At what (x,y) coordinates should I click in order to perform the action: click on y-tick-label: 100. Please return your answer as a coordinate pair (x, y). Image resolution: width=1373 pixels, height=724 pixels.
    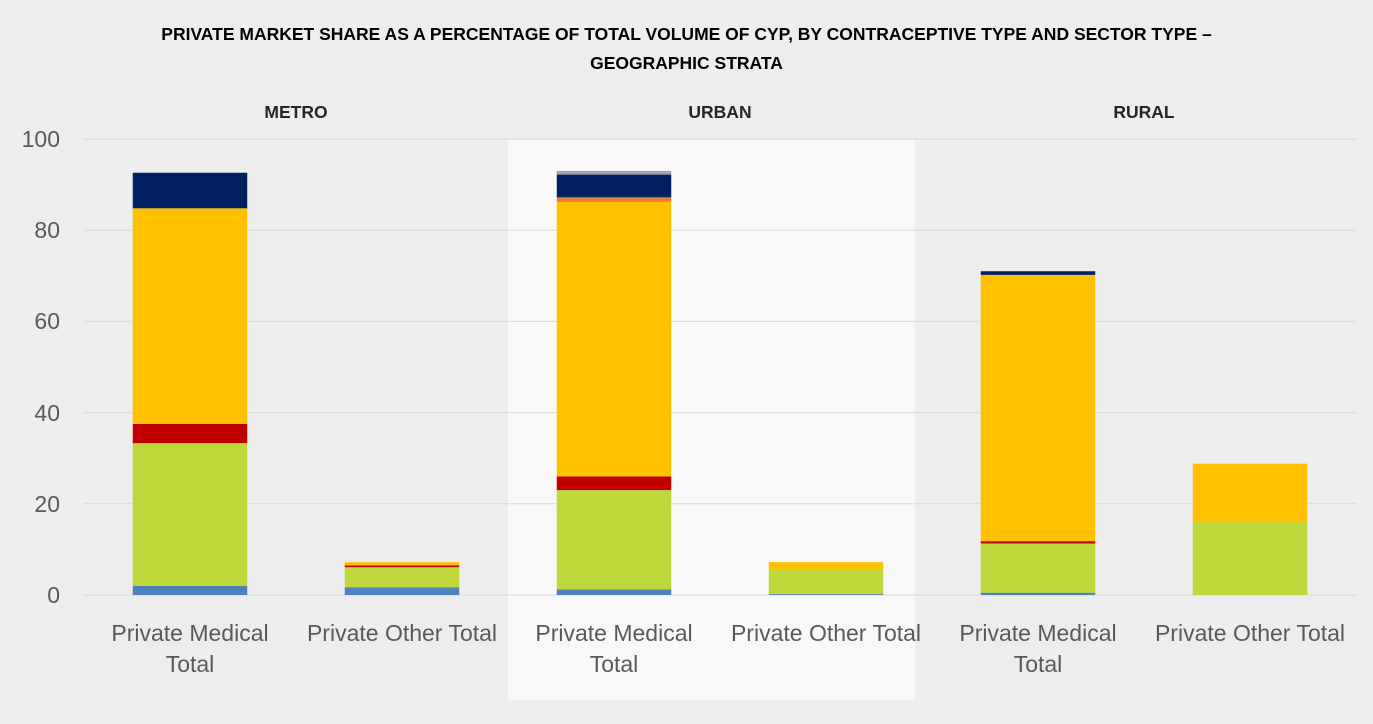
    Looking at the image, I should click on (40, 139).